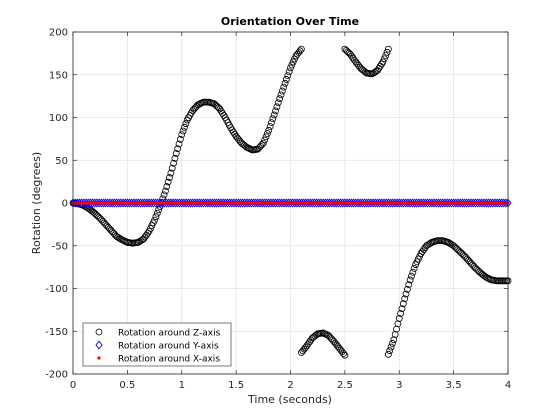  What do you see at coordinates (399, 385) in the screenshot?
I see `x-tick-label: 3` at bounding box center [399, 385].